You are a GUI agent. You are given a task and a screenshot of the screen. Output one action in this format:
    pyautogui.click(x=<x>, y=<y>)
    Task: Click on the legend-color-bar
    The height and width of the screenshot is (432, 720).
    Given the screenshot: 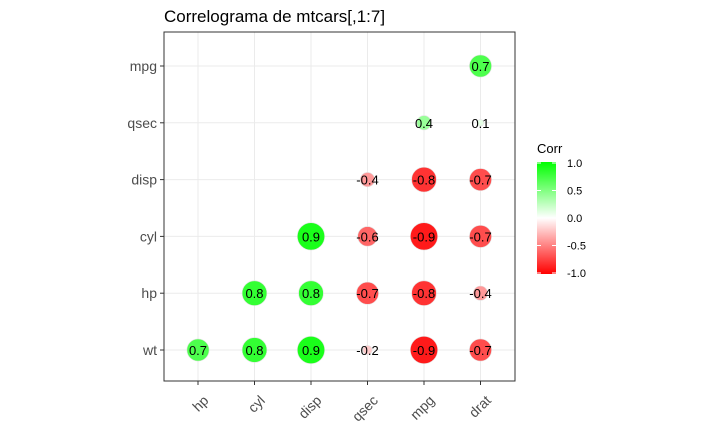 What is the action you would take?
    pyautogui.click(x=546, y=218)
    